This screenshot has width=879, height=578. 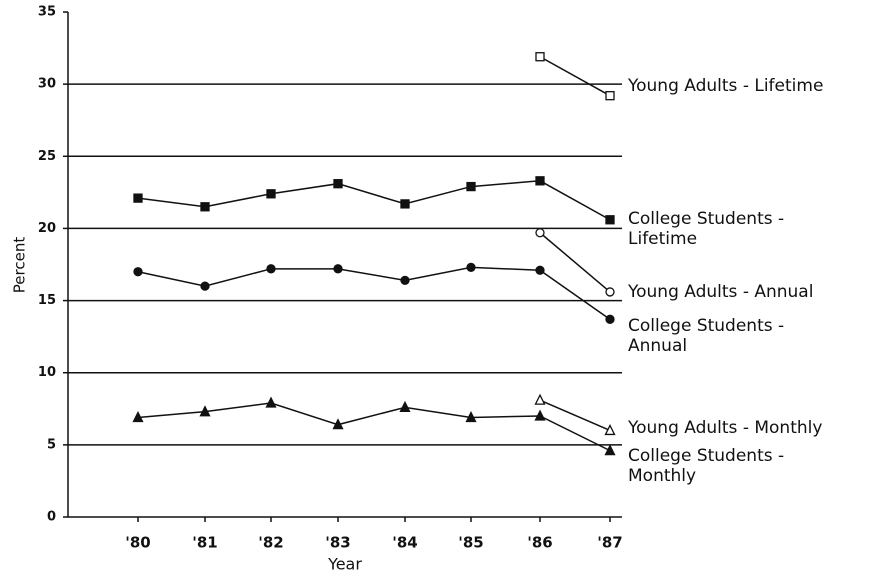 What do you see at coordinates (726, 86) in the screenshot?
I see `series-label: Young Adults - Lifetime` at bounding box center [726, 86].